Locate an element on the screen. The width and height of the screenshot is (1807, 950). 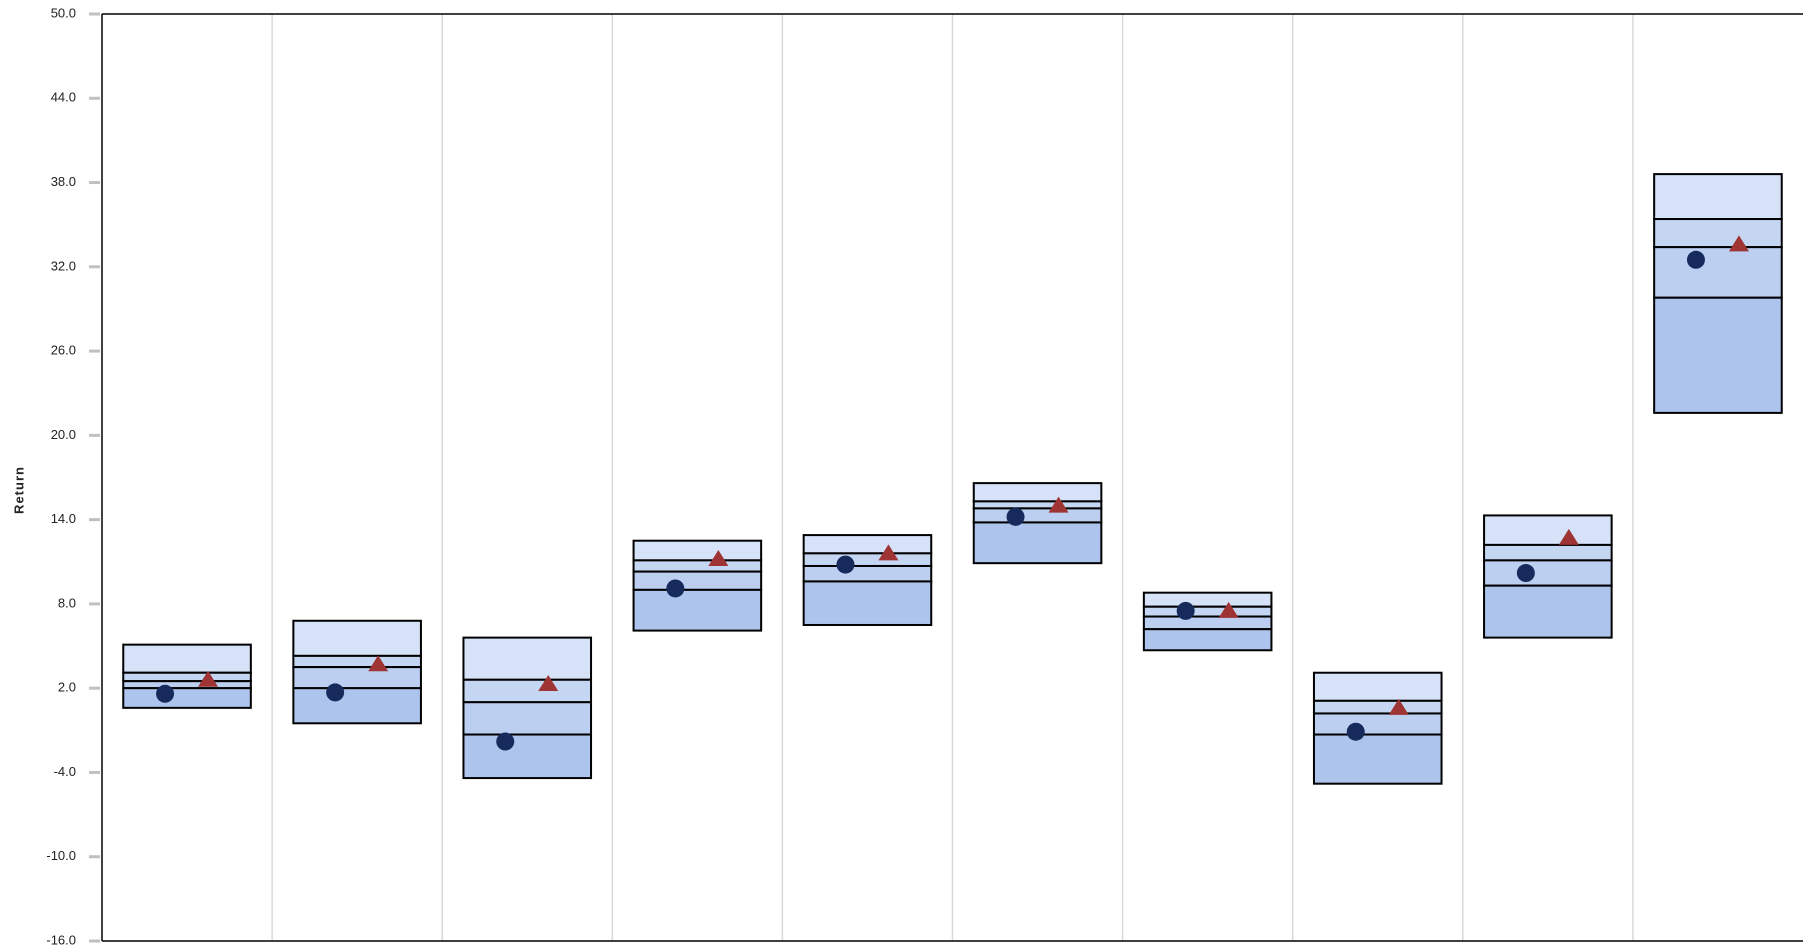
y-tick-label: 8.0 is located at coordinates (67, 602).